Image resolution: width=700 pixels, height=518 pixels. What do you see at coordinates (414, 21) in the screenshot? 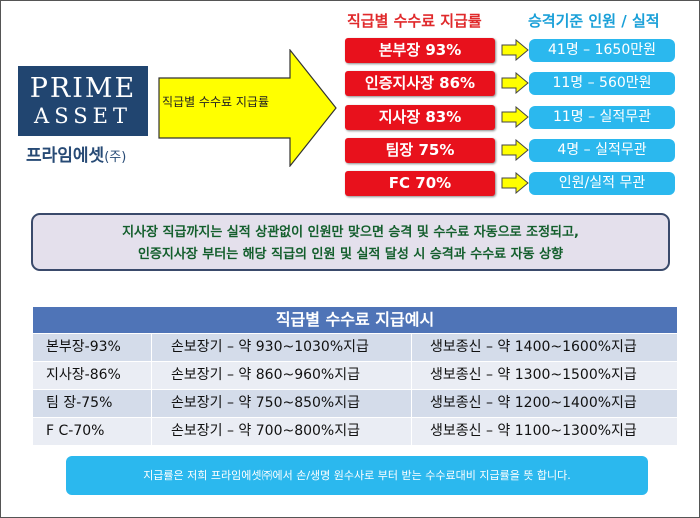
I see `header-rate: 직급별 수수료 지급률` at bounding box center [414, 21].